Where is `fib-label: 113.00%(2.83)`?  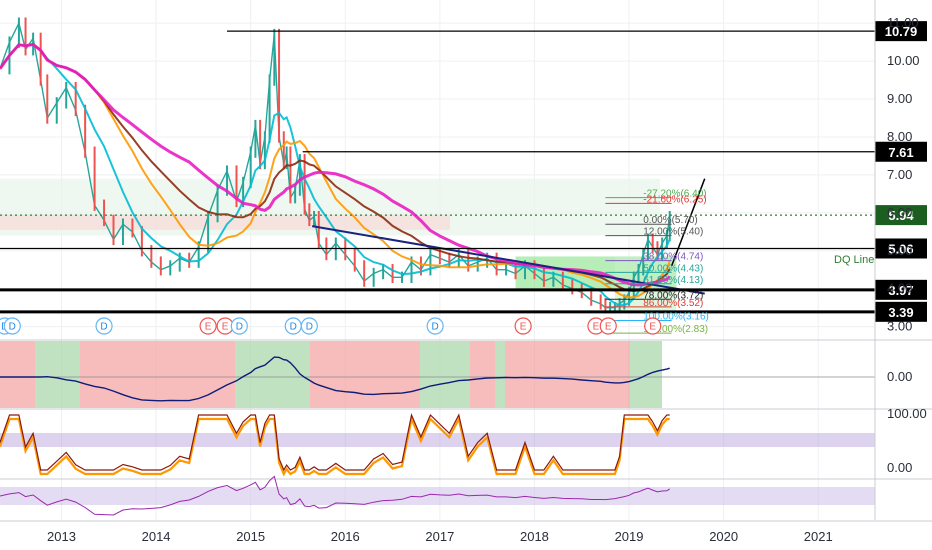 fib-label: 113.00%(2.83) is located at coordinates (675, 329).